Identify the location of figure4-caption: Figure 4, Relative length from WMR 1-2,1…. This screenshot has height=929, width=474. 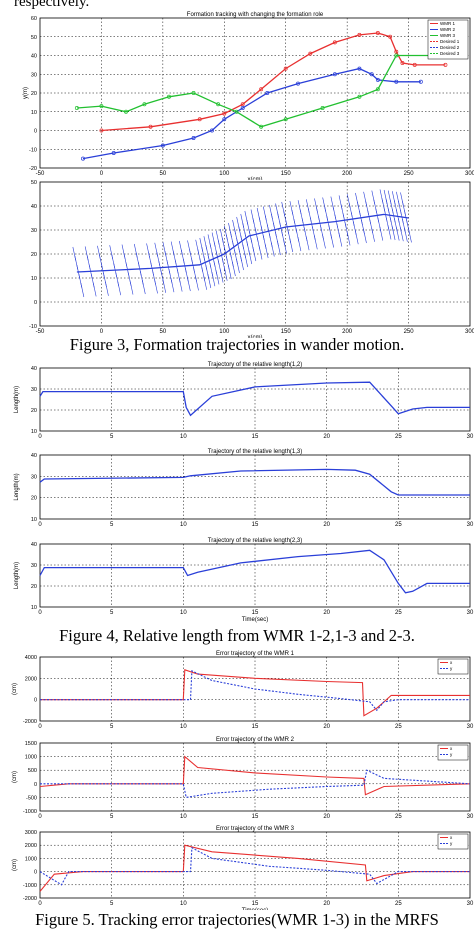
(237, 635).